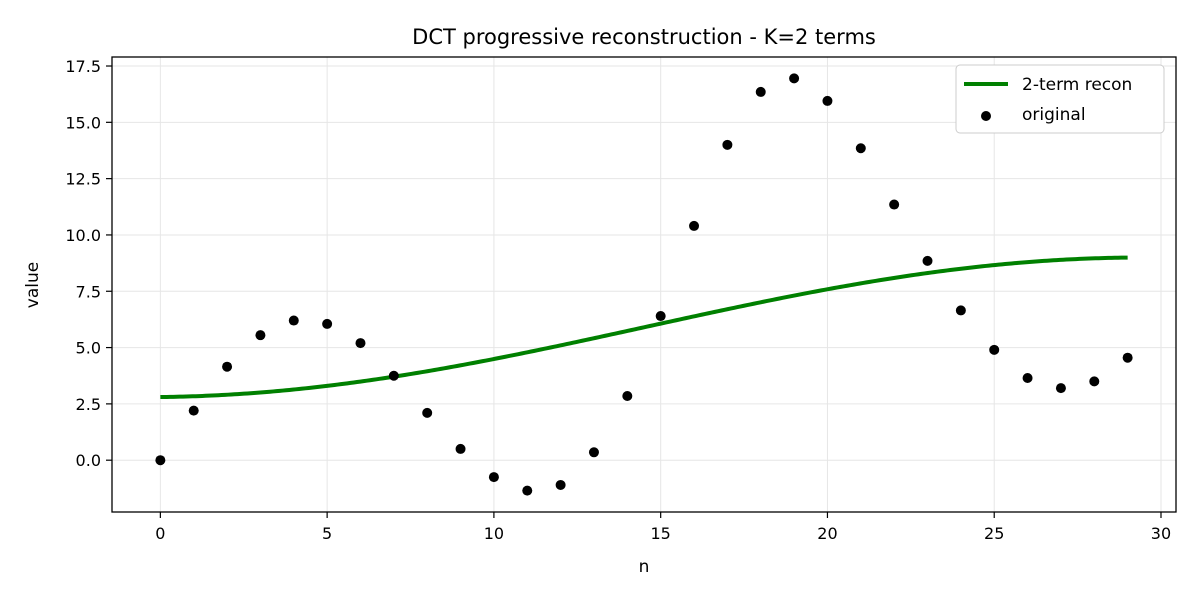  Describe the element at coordinates (827, 533) in the screenshot. I see `x-tick-label: 20` at that location.